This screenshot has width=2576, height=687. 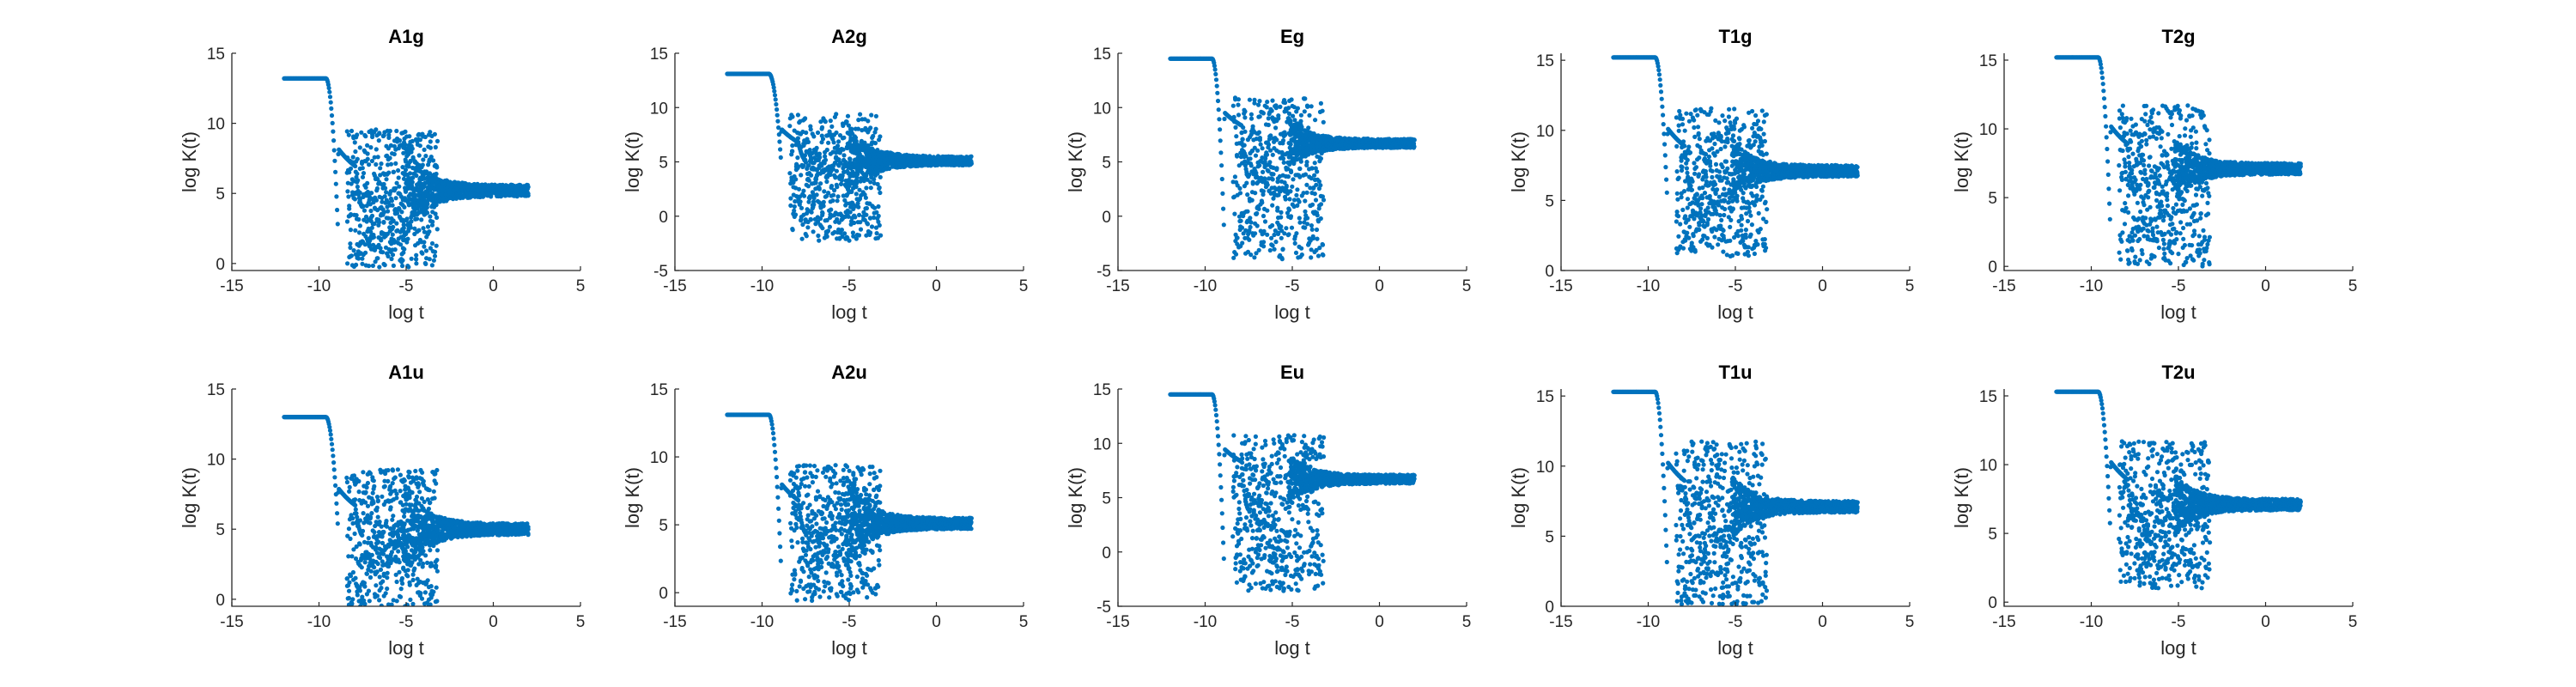 What do you see at coordinates (762, 286) in the screenshot?
I see `x-tick-label: -10` at bounding box center [762, 286].